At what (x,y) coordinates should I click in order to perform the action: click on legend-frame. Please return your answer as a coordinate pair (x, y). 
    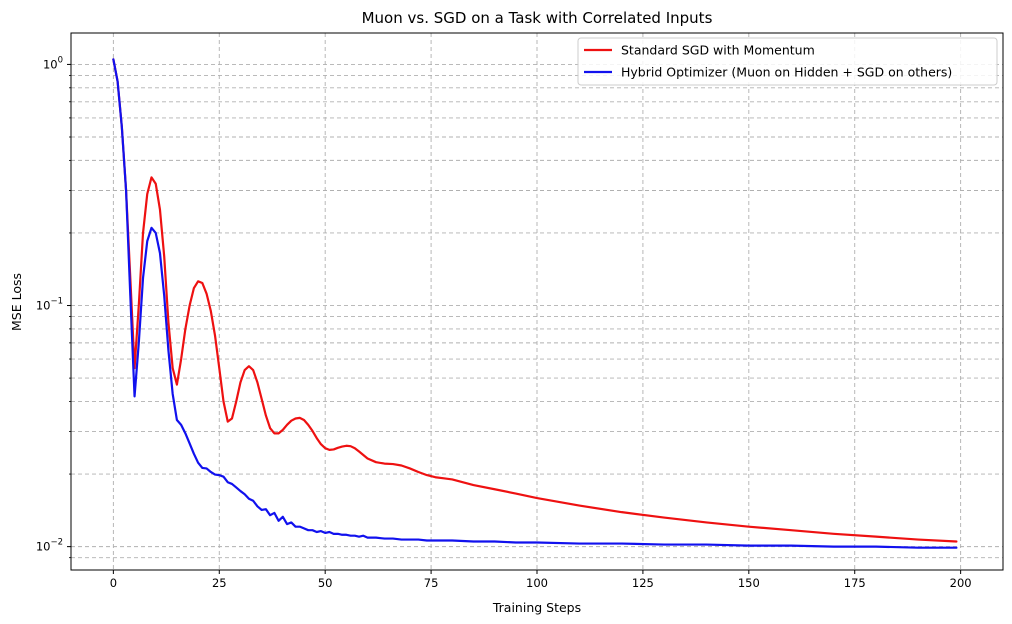
    Looking at the image, I should click on (787, 61).